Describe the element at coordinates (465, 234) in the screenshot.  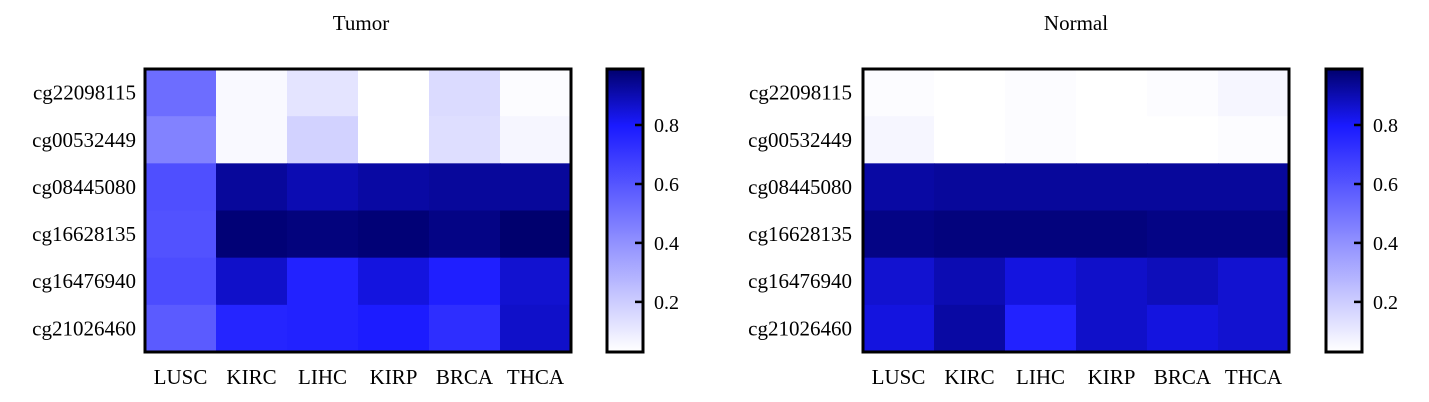
I see `tumor-cell-cg16628135-BRCA` at that location.